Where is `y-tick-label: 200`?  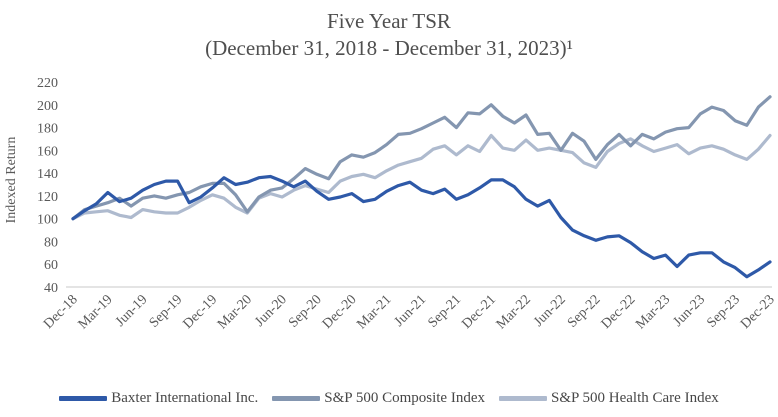 y-tick-label: 200 is located at coordinates (47, 106).